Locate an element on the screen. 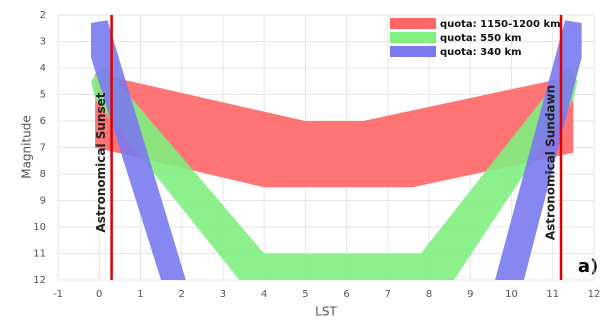  y-tick-label: 6 is located at coordinates (43, 121).